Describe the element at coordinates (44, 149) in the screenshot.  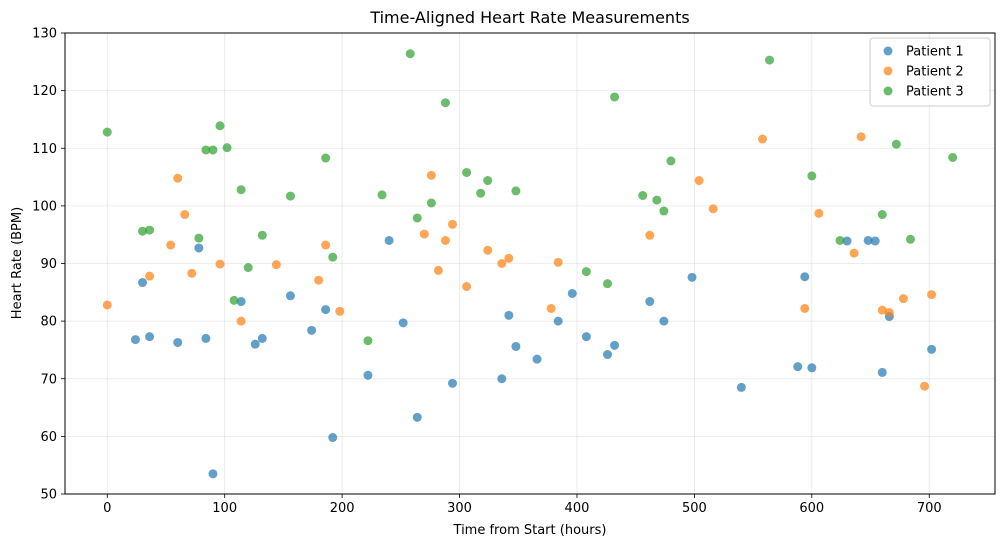
I see `y-tick-label: 110` at that location.